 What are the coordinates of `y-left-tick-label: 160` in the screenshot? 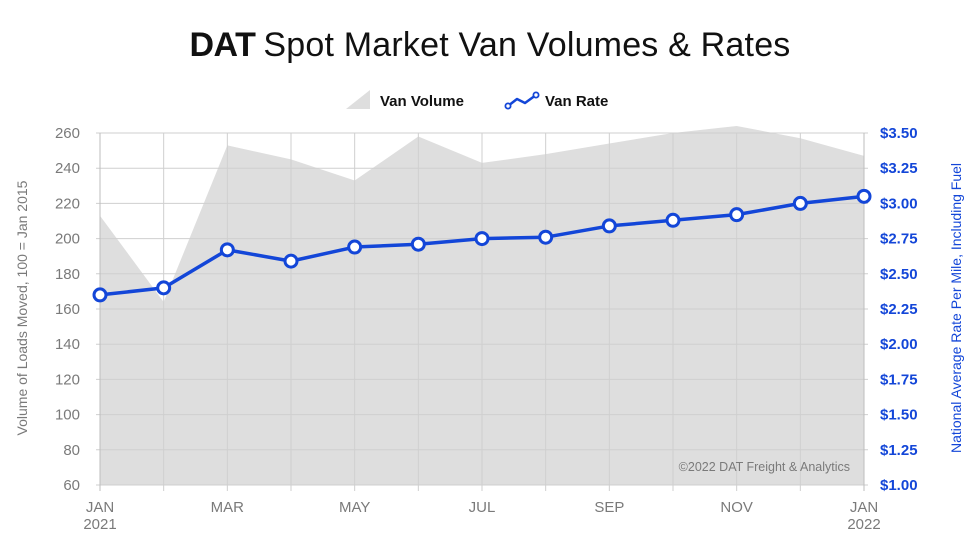 It's located at (67, 309).